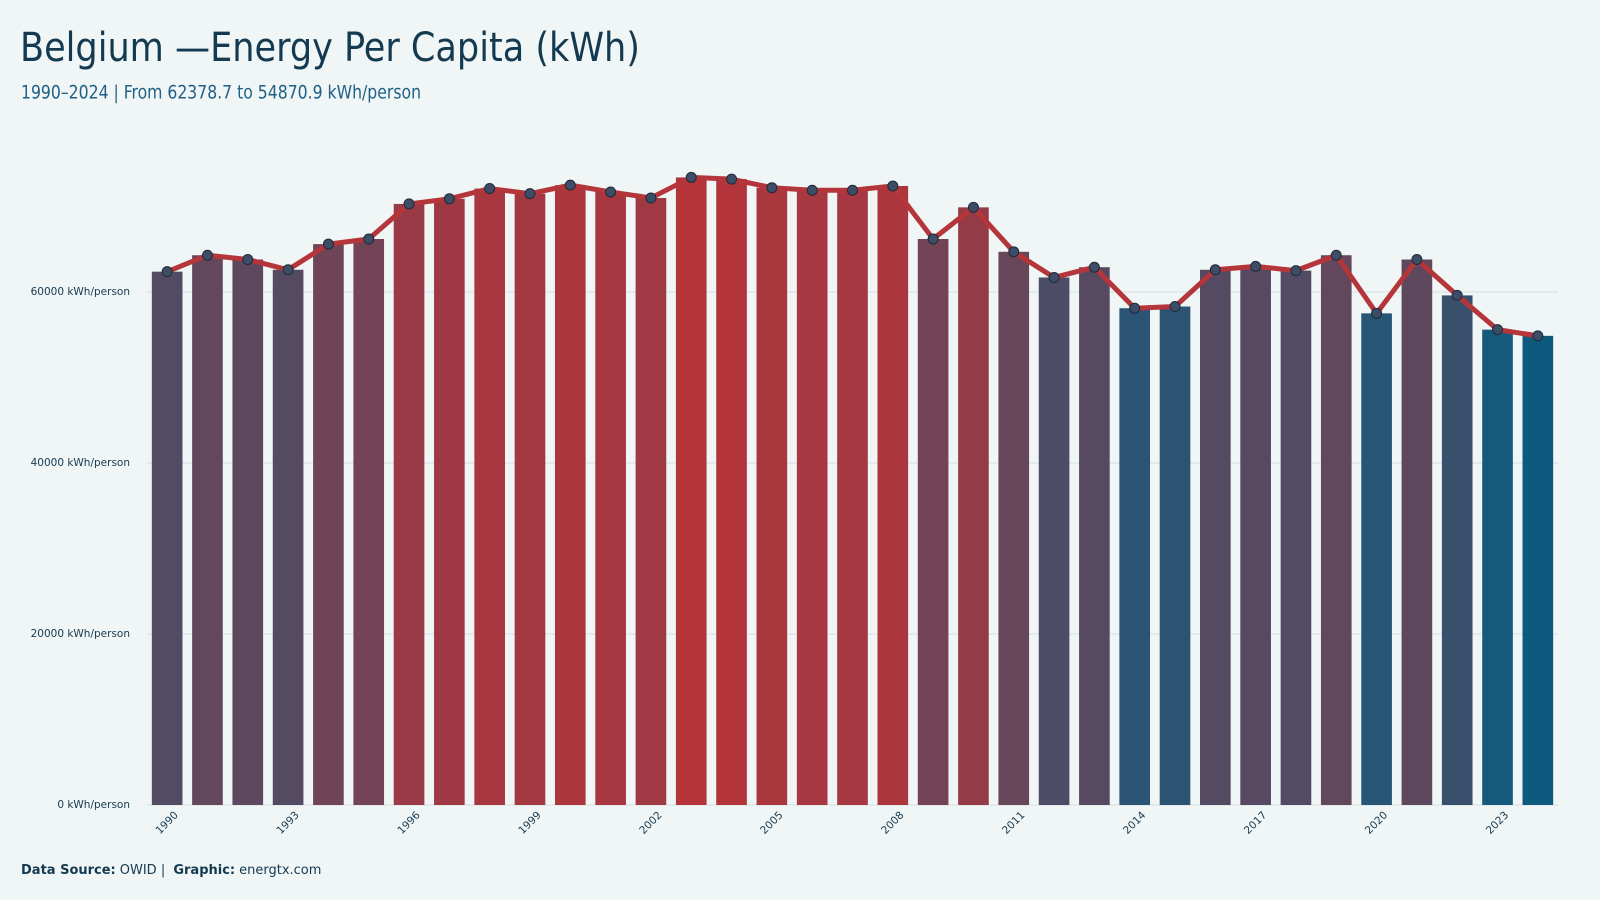 This screenshot has height=900, width=1600. Describe the element at coordinates (204, 870) in the screenshot. I see `footer-part: Graphic:` at that location.